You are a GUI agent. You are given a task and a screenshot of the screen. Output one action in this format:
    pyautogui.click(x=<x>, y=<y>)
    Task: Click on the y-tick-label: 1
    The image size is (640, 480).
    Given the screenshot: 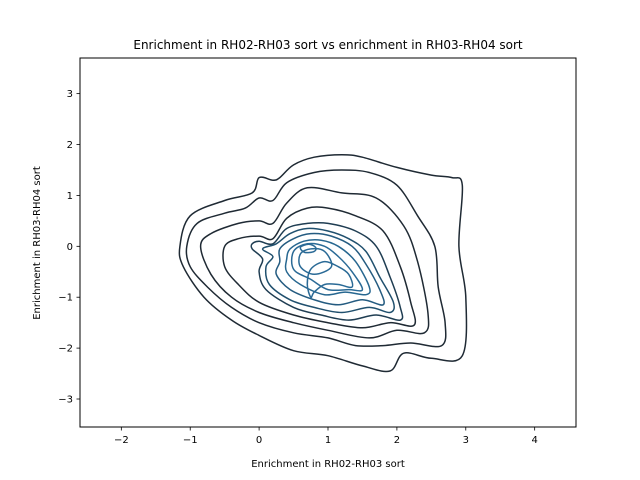 What is the action you would take?
    pyautogui.click(x=70, y=196)
    